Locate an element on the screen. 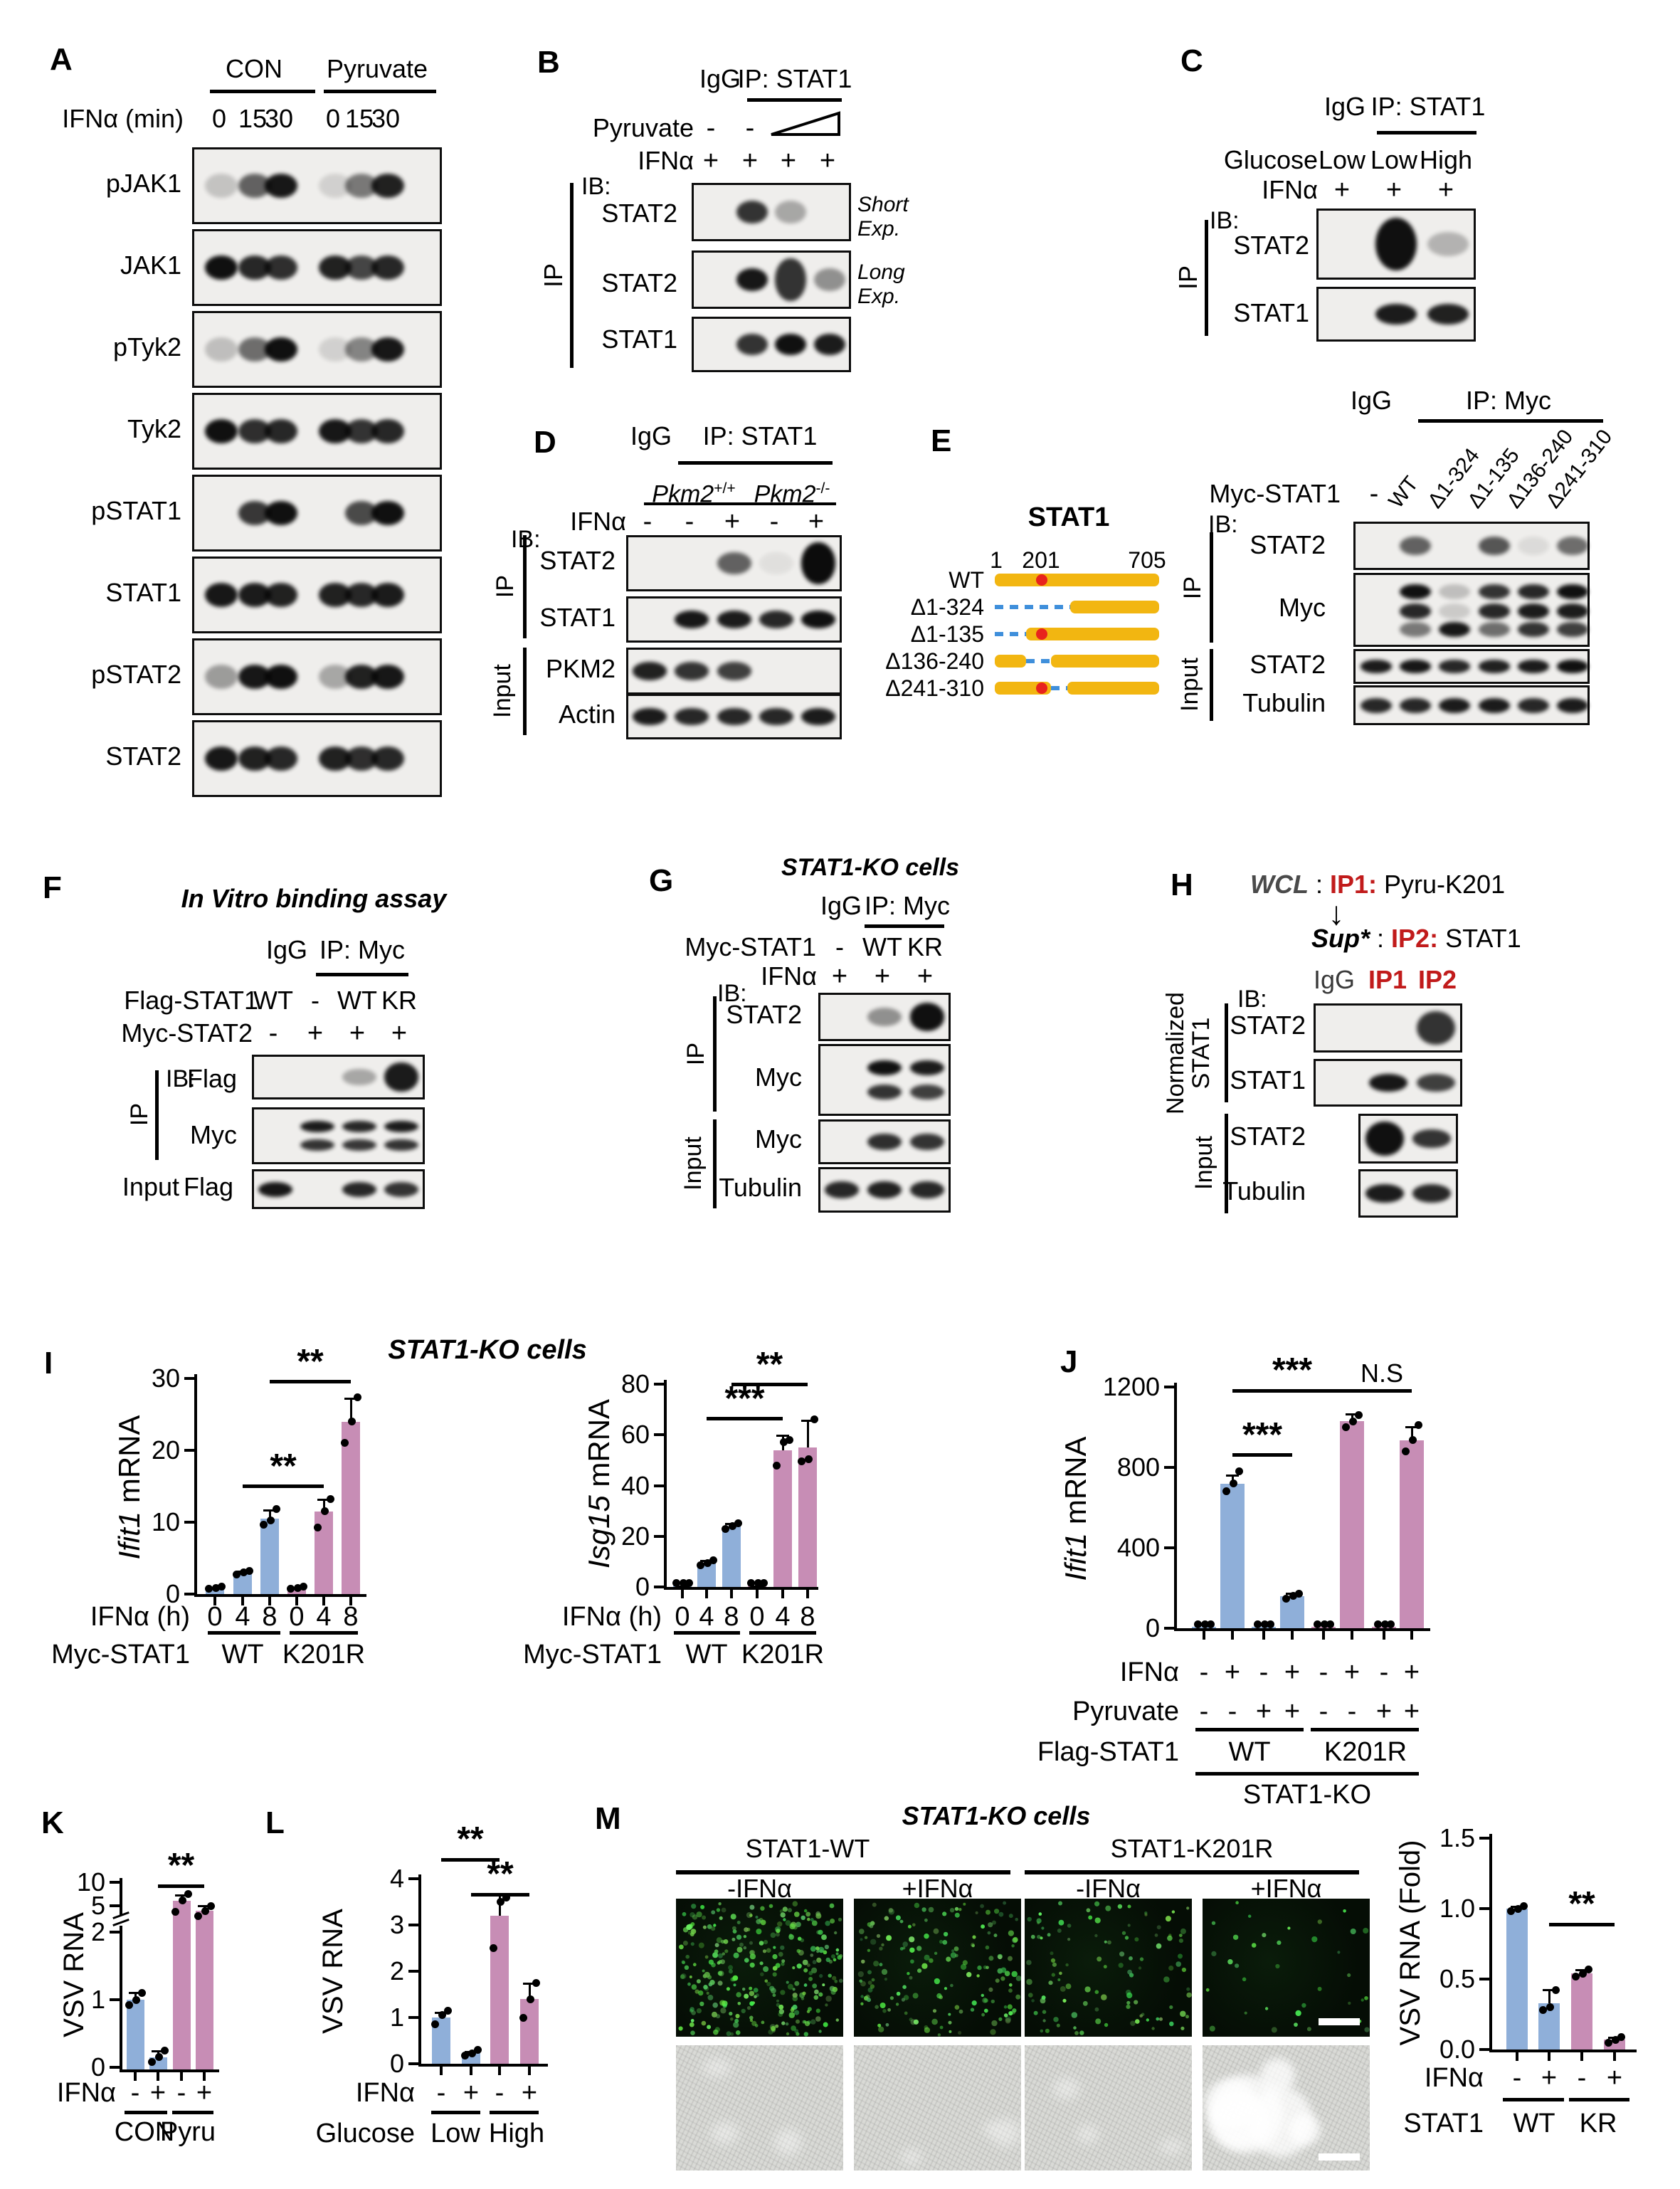 Image resolution: width=1680 pixels, height=2189 pixels. f-myc-value: - is located at coordinates (273, 1033).